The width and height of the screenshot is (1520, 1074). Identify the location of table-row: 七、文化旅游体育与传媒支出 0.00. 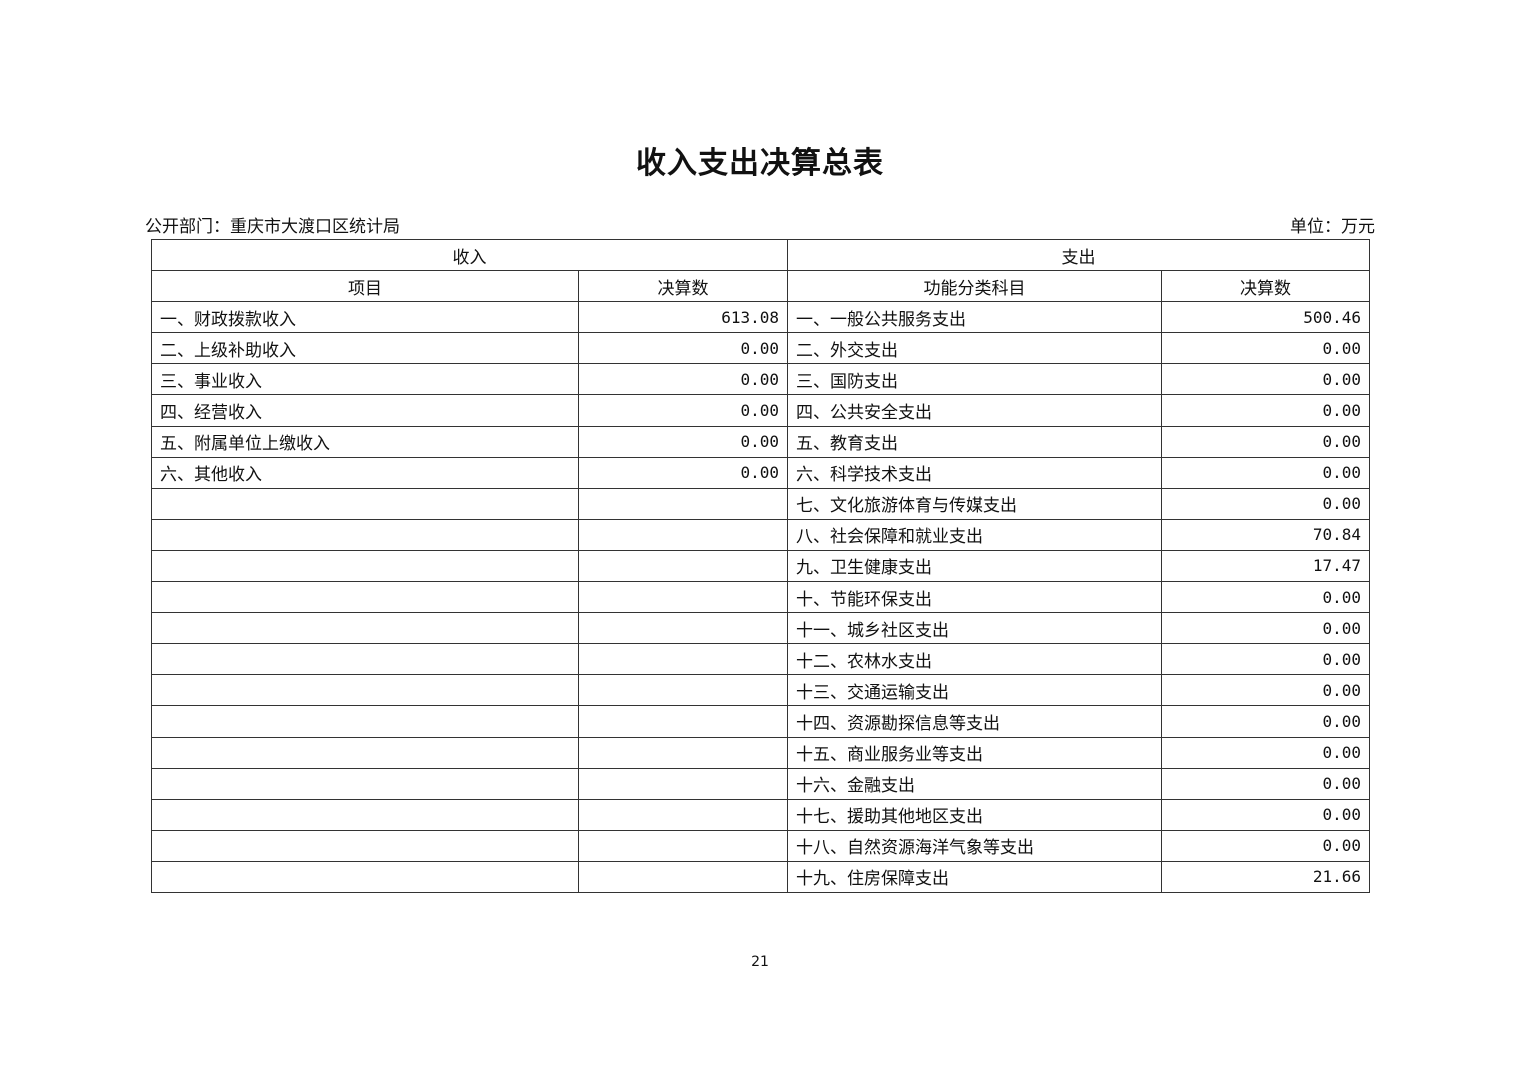
(760, 503).